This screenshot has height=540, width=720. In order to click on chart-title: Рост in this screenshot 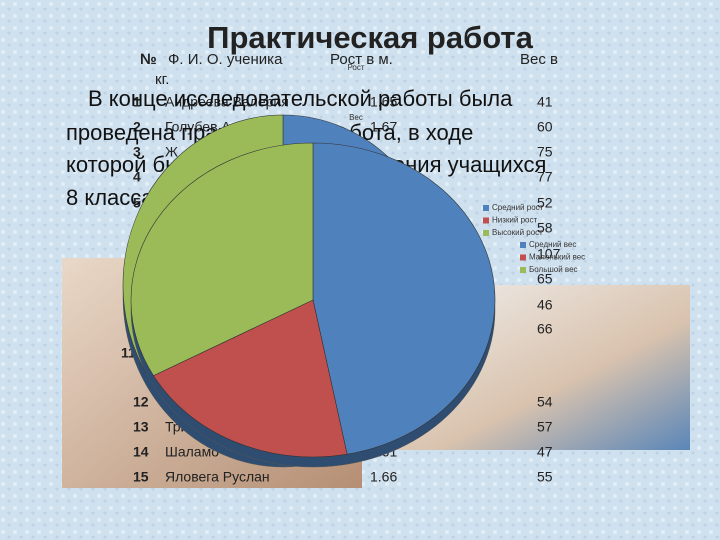, I will do `click(355, 67)`.